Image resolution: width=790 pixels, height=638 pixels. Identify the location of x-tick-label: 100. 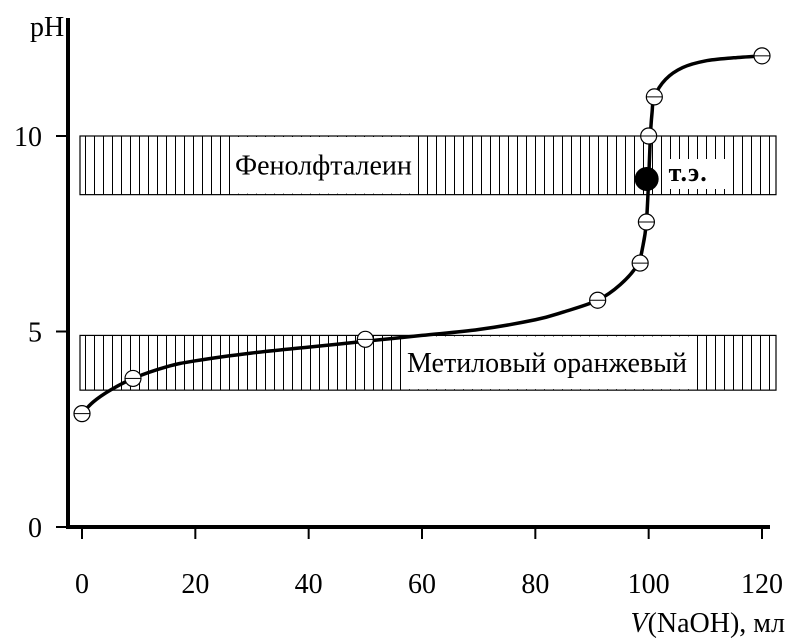
(649, 584).